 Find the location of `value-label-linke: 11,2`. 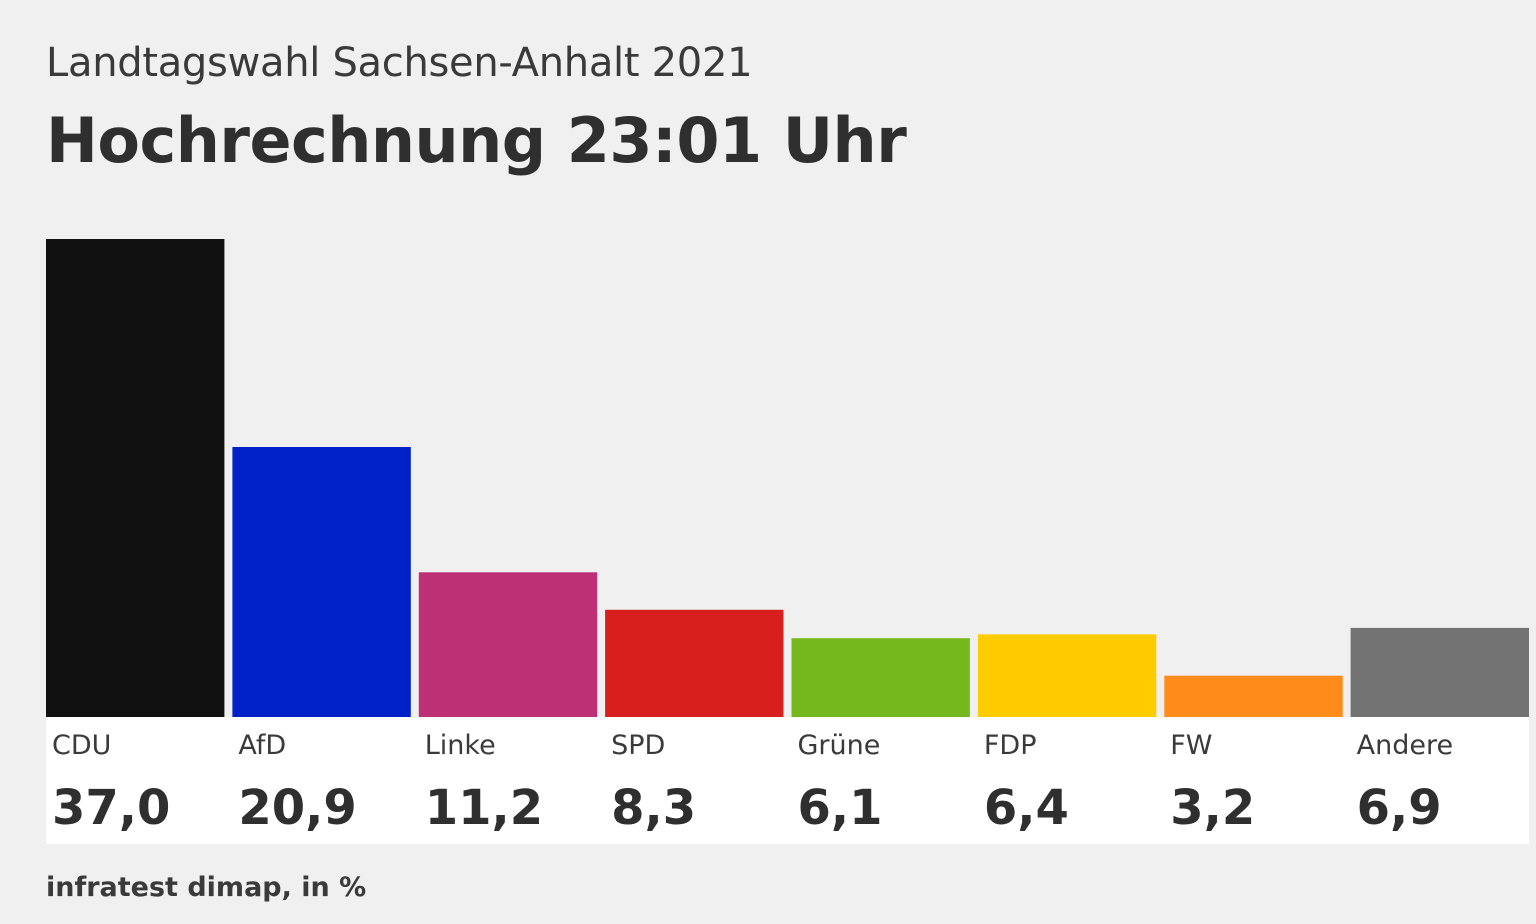

value-label-linke: 11,2 is located at coordinates (484, 808).